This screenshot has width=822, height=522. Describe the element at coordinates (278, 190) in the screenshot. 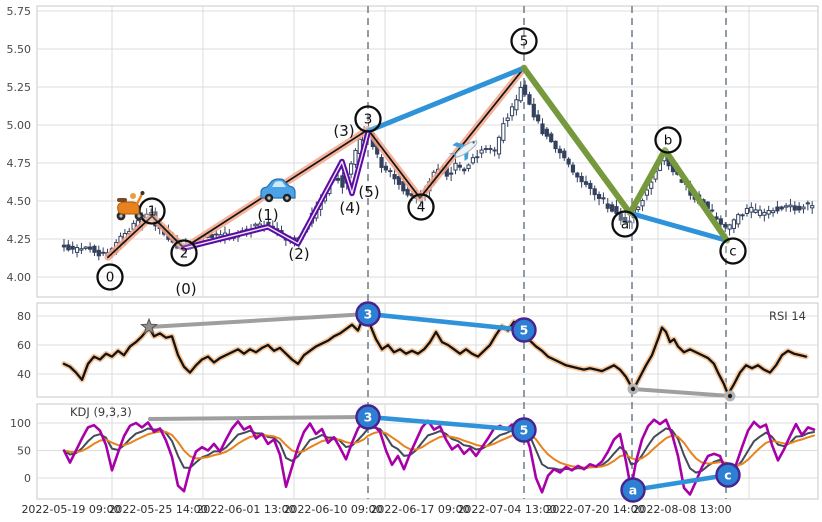

I see `car-icon` at that location.